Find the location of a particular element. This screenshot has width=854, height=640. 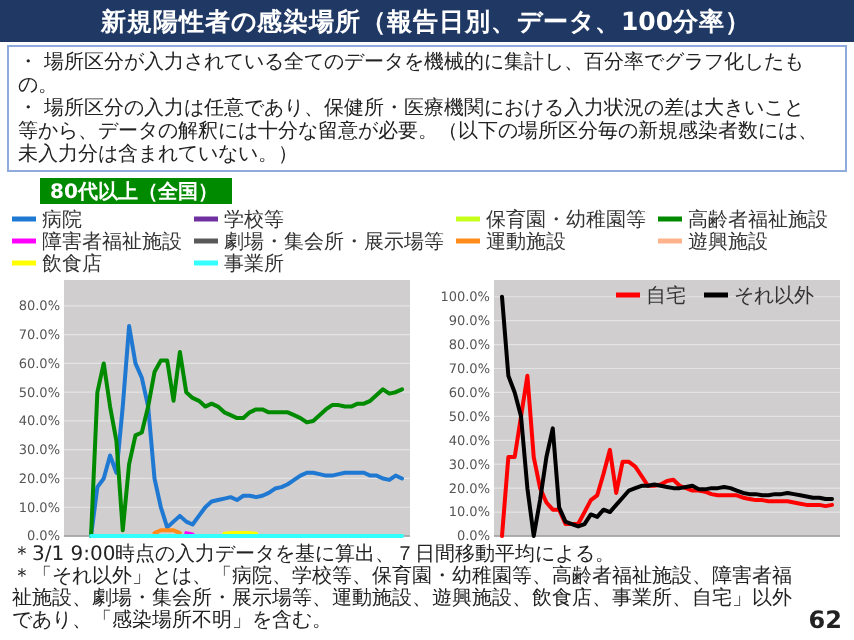

legend-label: 保育園・幼稚園等 is located at coordinates (566, 220).